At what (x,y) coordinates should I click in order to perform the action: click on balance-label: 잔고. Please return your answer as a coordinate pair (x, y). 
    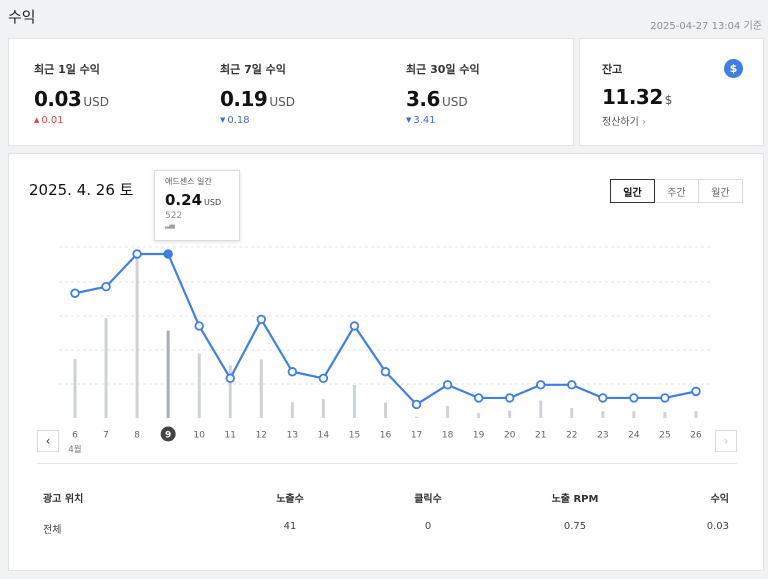
    Looking at the image, I should click on (612, 69).